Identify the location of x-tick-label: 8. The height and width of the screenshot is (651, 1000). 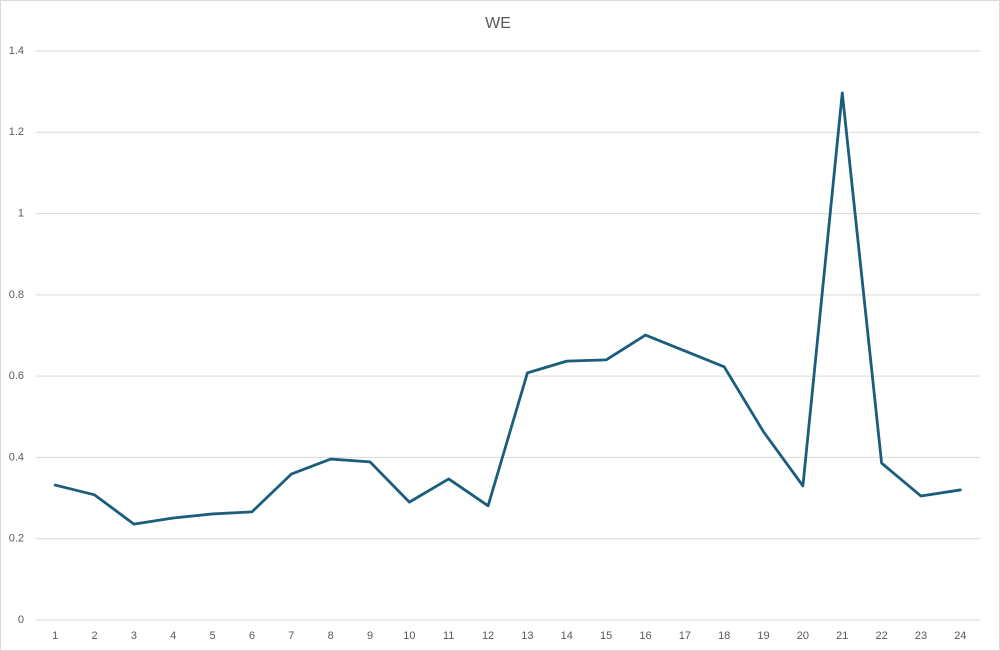
(331, 636).